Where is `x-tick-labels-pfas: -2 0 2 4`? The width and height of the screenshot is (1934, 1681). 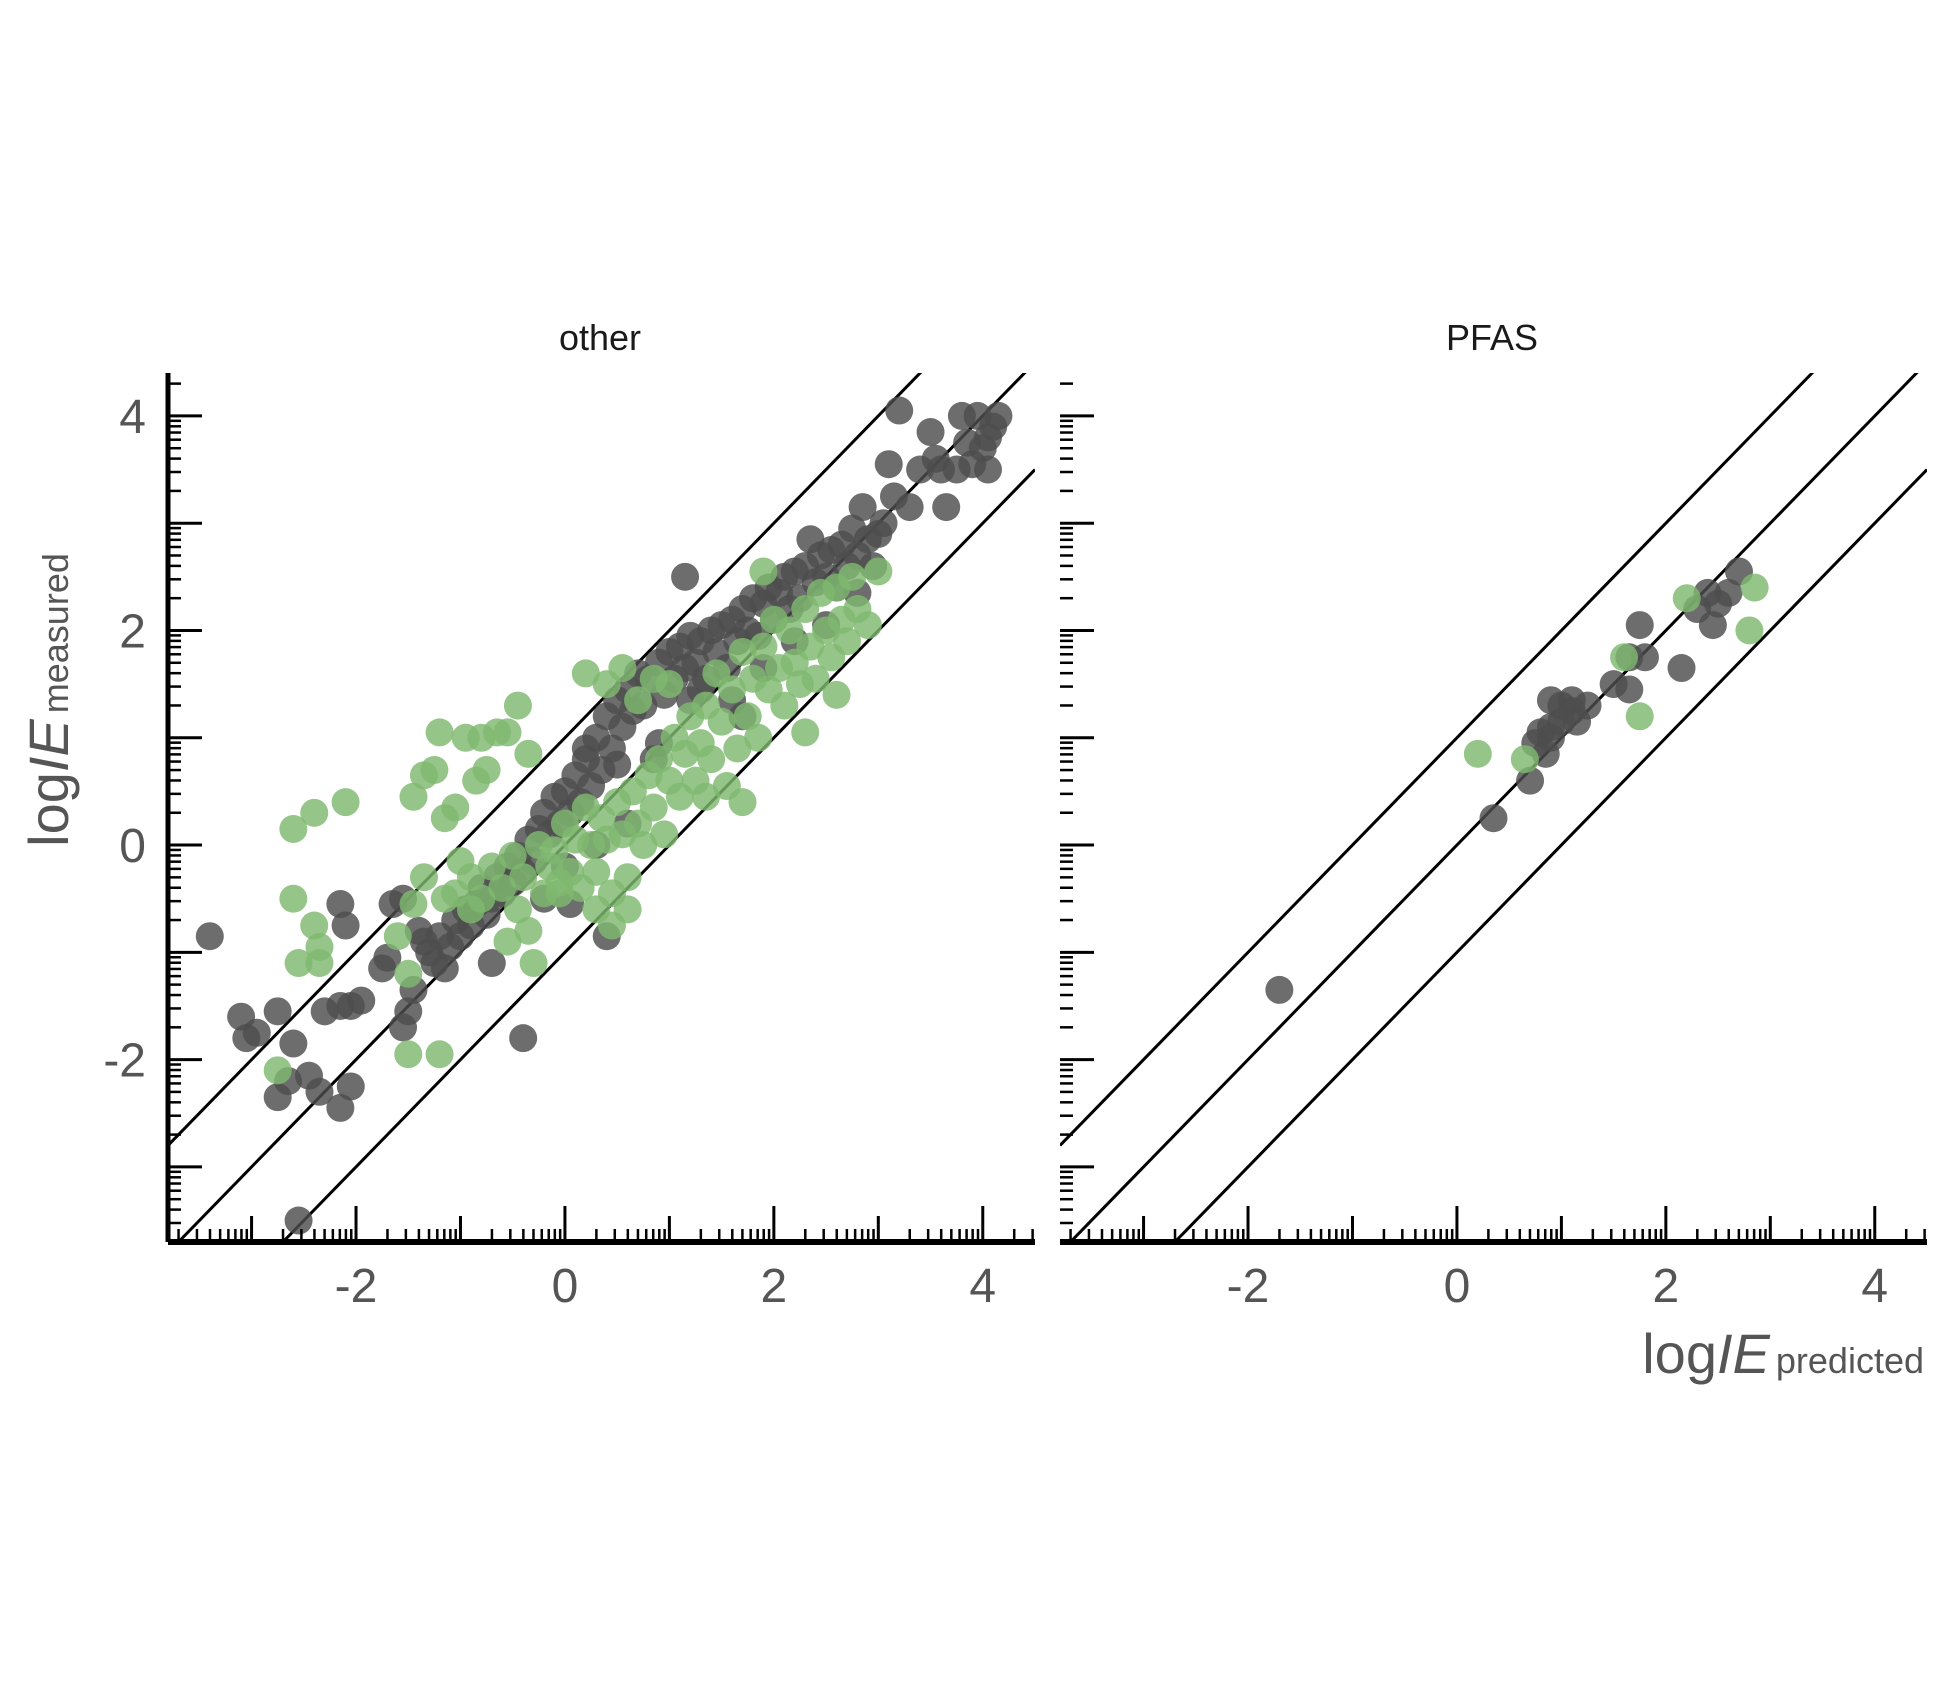 x-tick-labels-pfas: -2 0 2 4 is located at coordinates (1557, 1286).